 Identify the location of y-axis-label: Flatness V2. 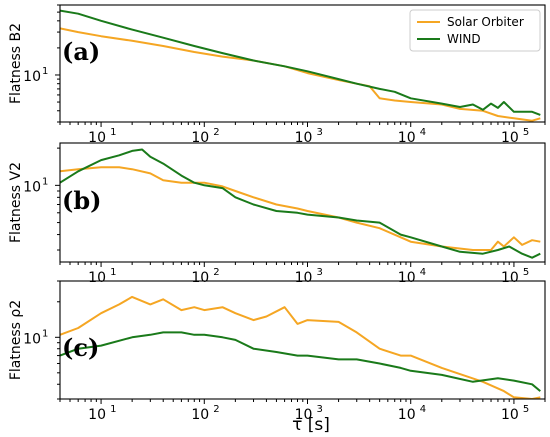
(16, 202).